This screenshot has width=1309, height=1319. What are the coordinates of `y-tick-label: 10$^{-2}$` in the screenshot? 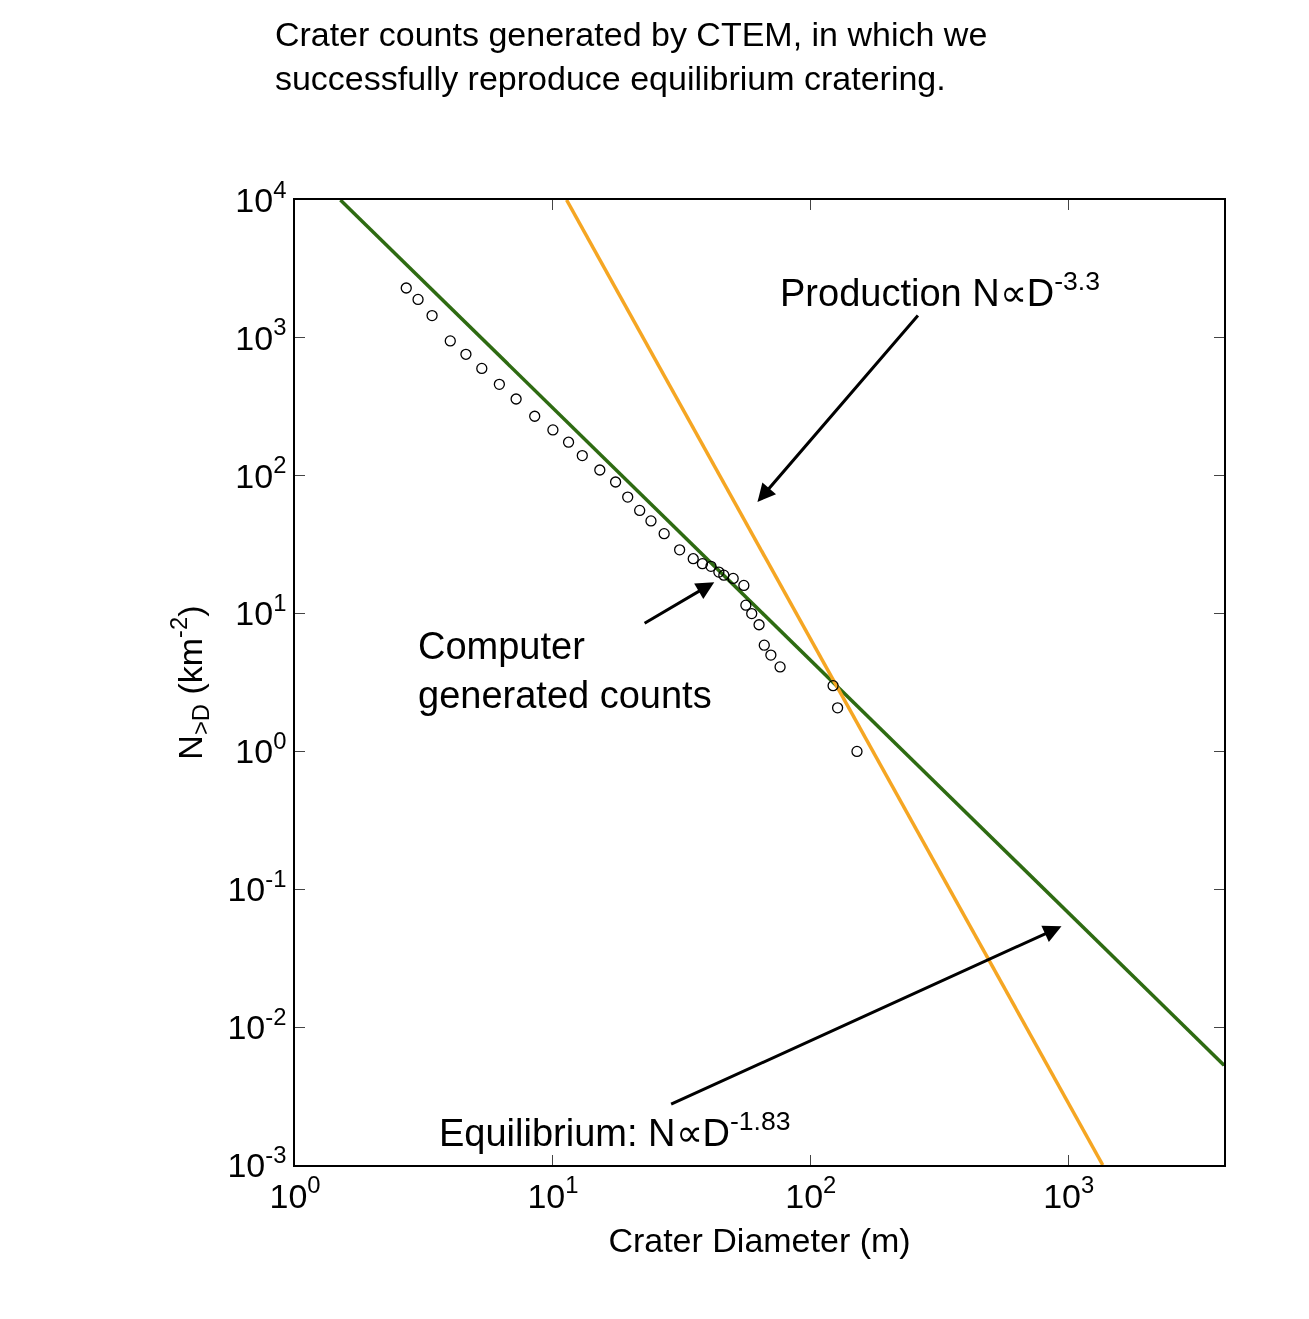 It's located at (257, 1024).